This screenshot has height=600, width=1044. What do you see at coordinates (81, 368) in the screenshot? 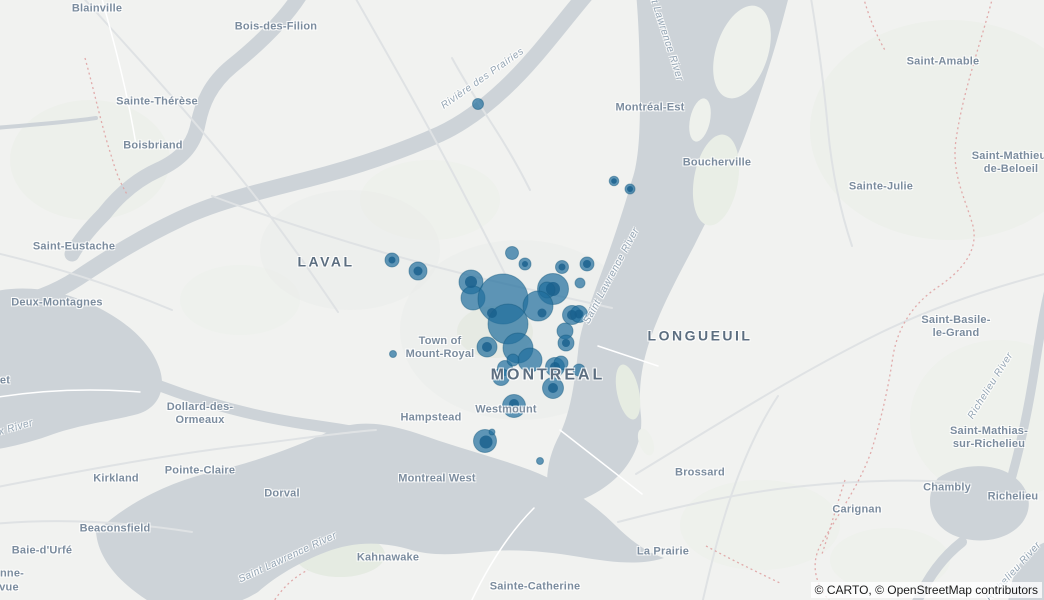
I see `lake-two-mountains` at bounding box center [81, 368].